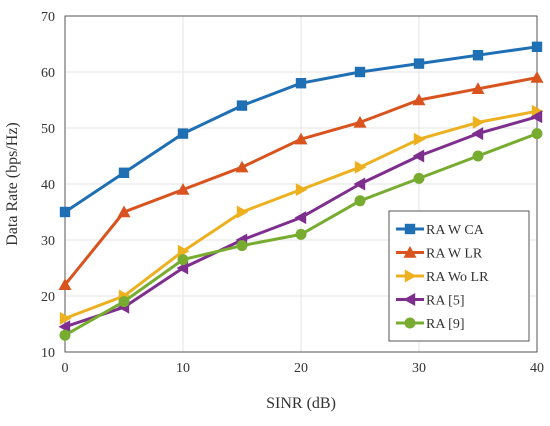 The width and height of the screenshot is (550, 426). I want to click on y-axis-label: Data Rate (bps/Hz), so click(12, 184).